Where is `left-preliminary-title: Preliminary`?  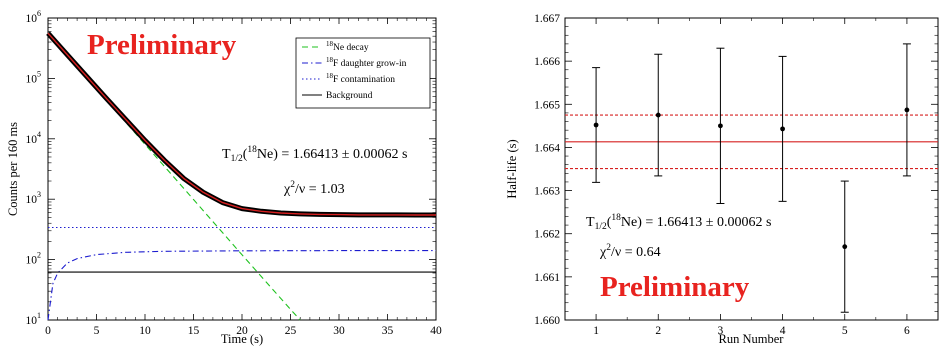
left-preliminary-title: Preliminary is located at coordinates (162, 45).